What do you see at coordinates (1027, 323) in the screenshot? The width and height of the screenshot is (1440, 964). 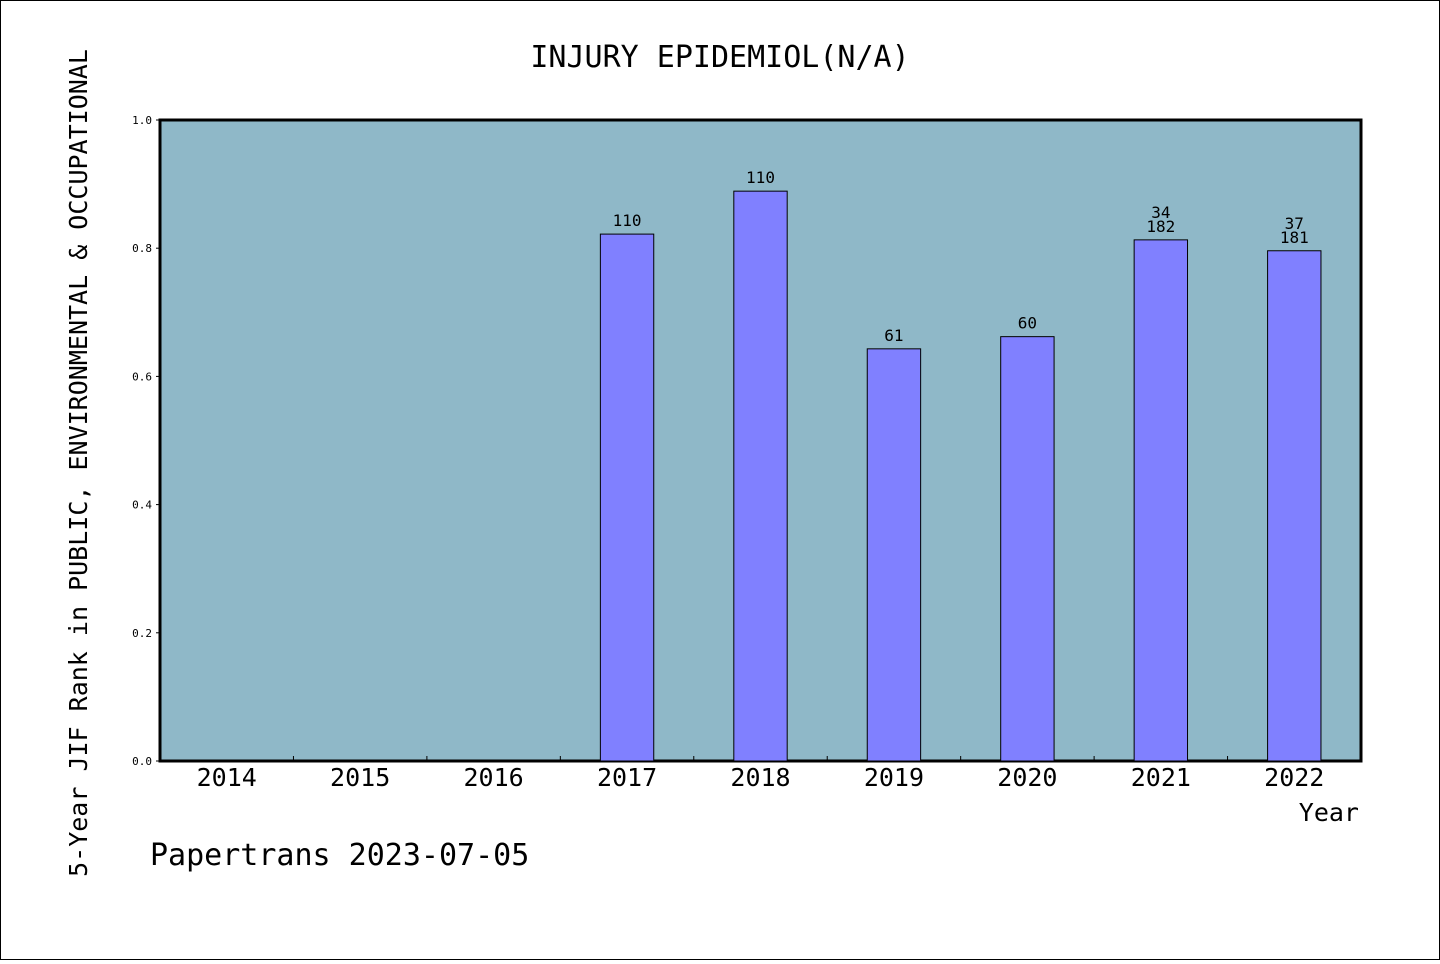 I see `bar-data-label: 60` at bounding box center [1027, 323].